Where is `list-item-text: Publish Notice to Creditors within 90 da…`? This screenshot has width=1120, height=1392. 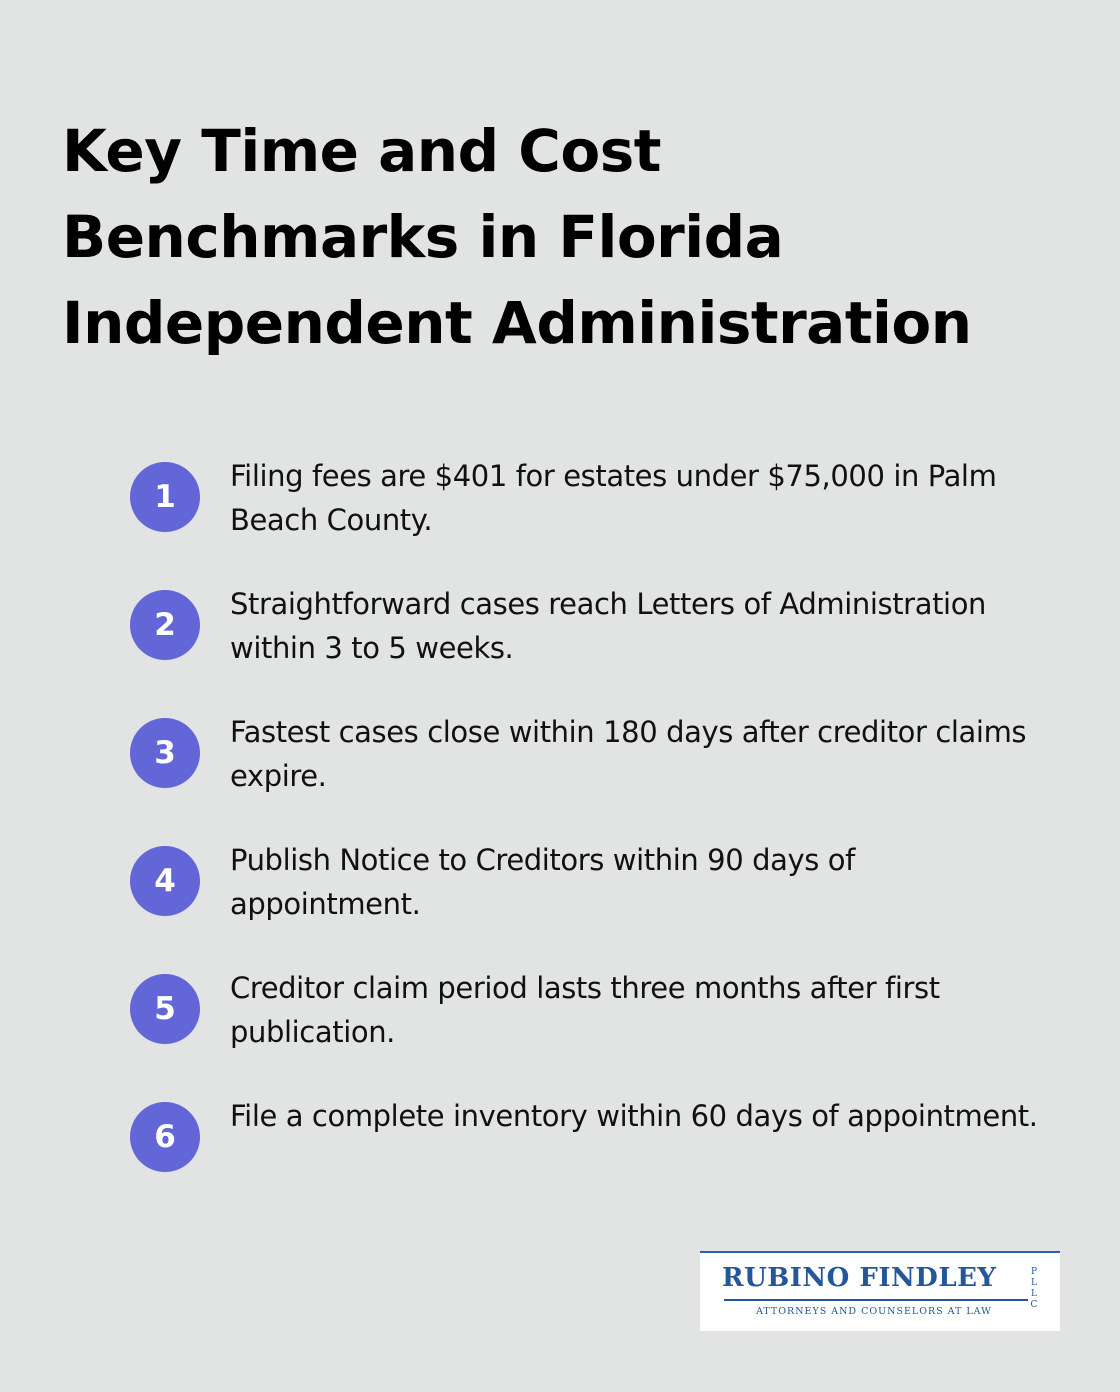 list-item-text: Publish Notice to Creditors within 90 da… is located at coordinates (542, 882).